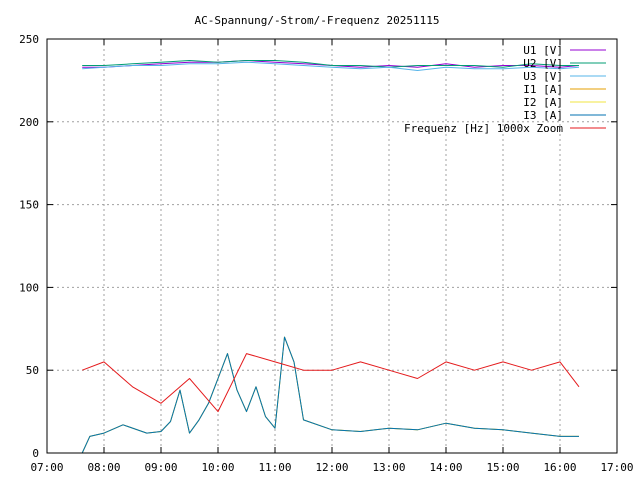 This screenshot has width=640, height=480. What do you see at coordinates (103, 467) in the screenshot?
I see `x-tick-label: 08:00` at bounding box center [103, 467].